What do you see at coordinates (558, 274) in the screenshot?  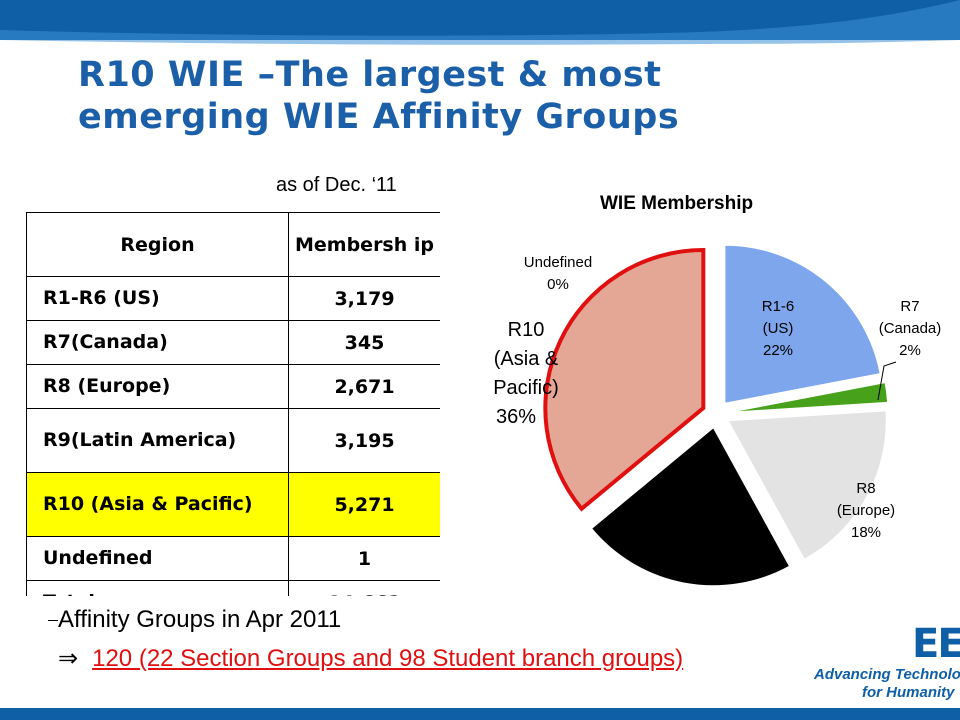 I see `label-undefined: Undefined 0%` at bounding box center [558, 274].